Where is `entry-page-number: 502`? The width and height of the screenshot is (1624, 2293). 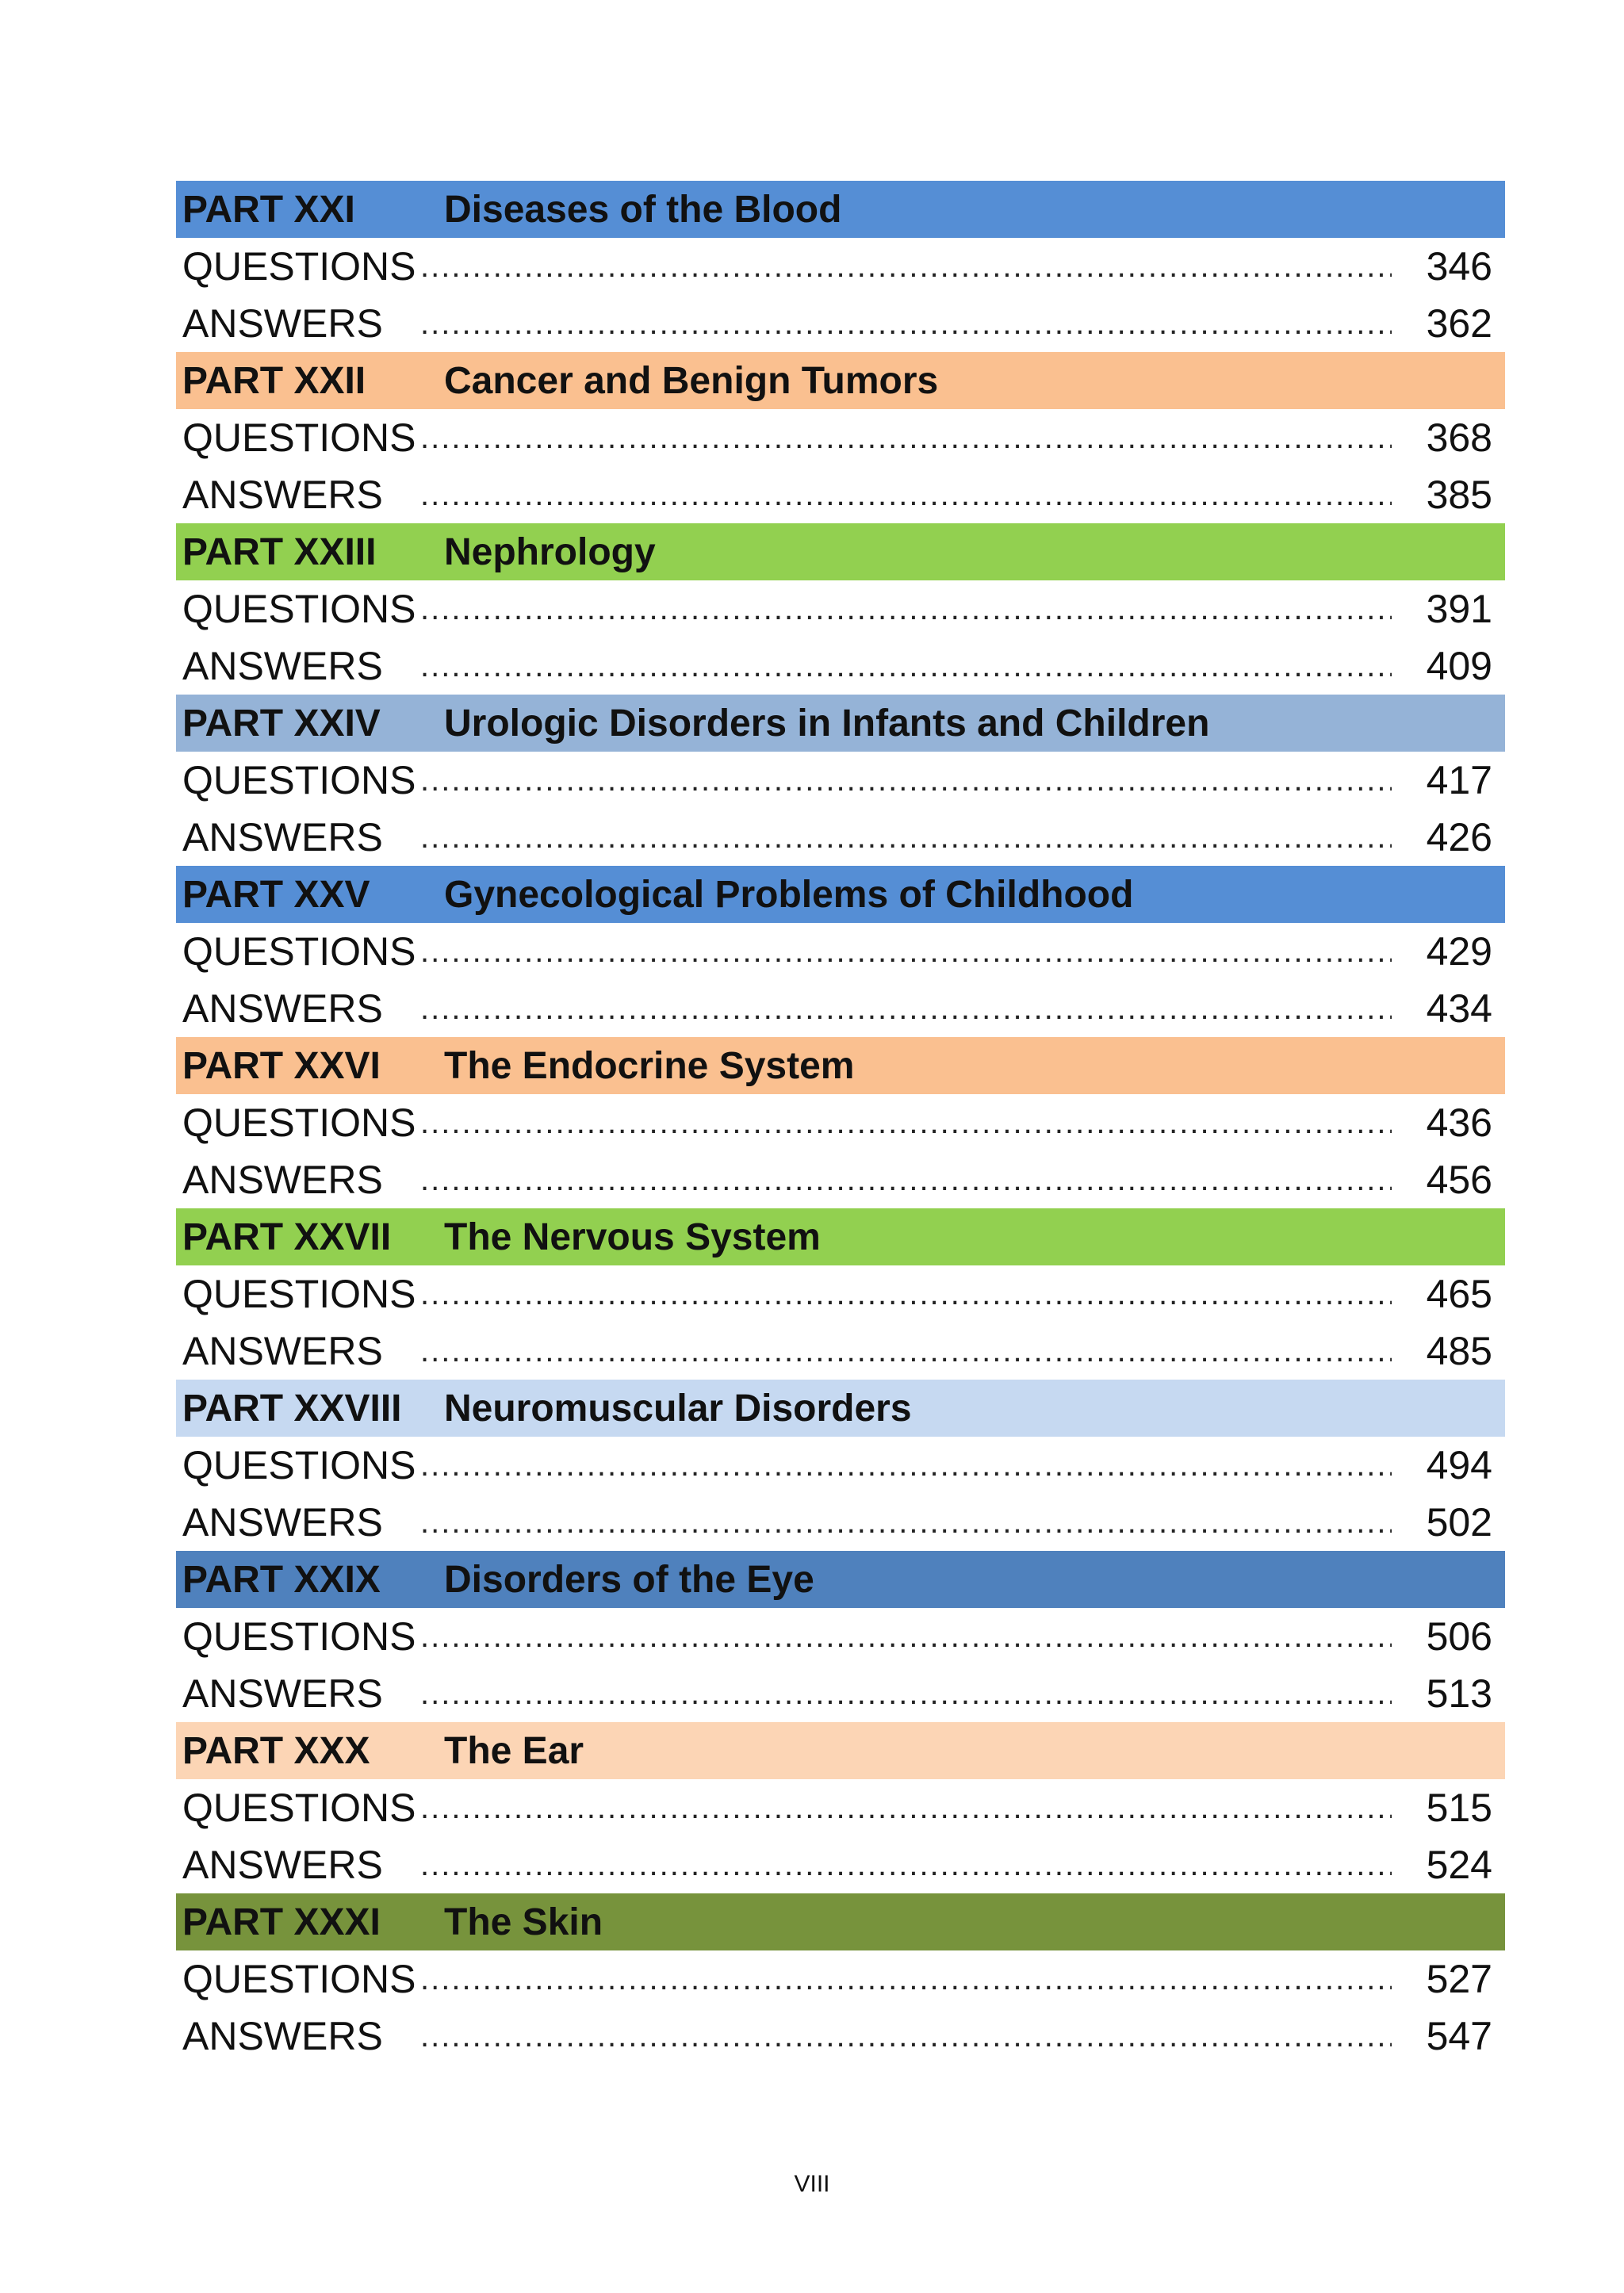 entry-page-number: 502 is located at coordinates (1459, 1522).